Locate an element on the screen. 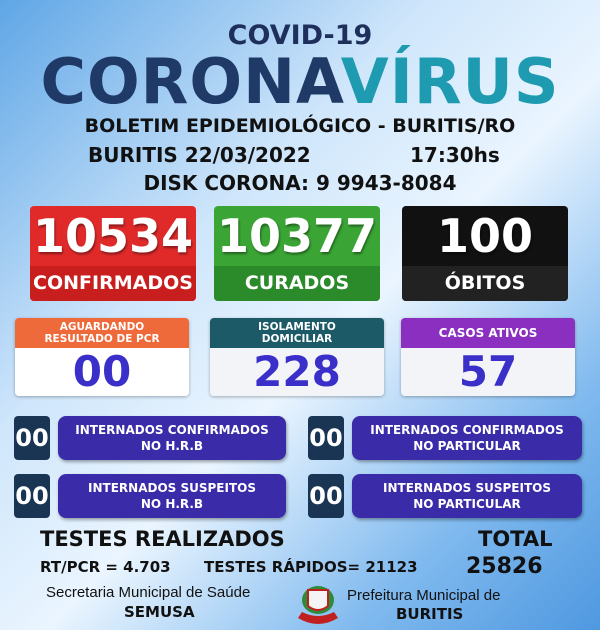 Image resolution: width=600 pixels, height=630 pixels. home-isolation-card: ISOLAMENTO DOMICILIAR 228 is located at coordinates (297, 357).